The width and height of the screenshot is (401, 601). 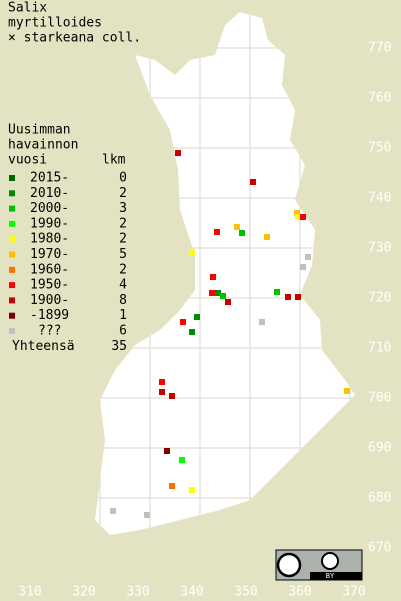 I want to click on legend-count: 6, so click(x=123, y=331).